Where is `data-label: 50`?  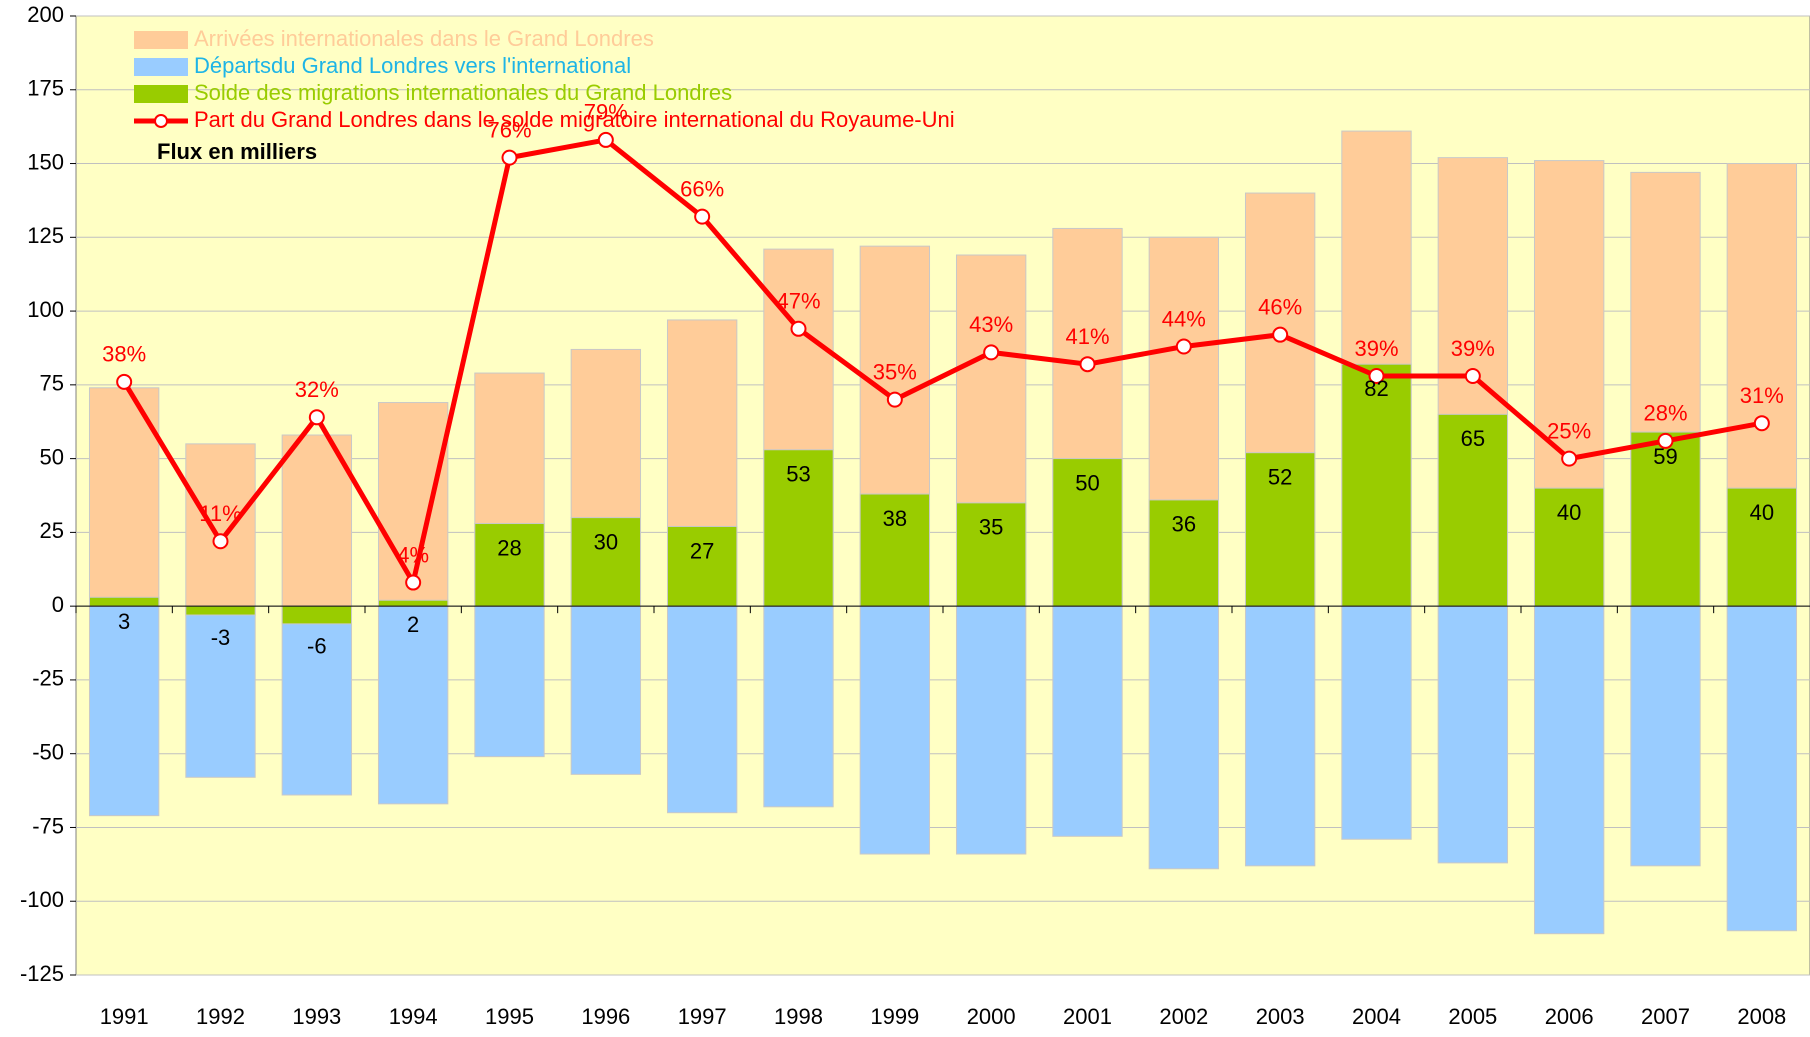
data-label: 50 is located at coordinates (1087, 482).